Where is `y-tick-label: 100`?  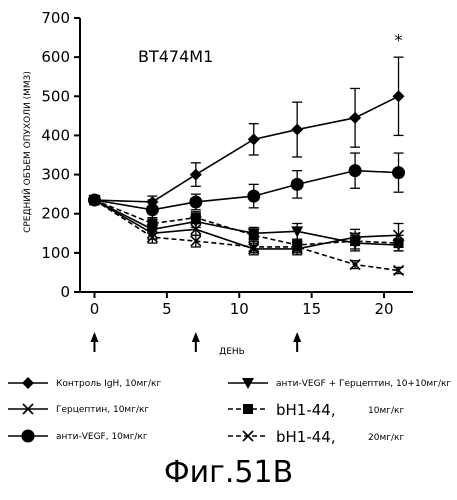
y-tick-label: 100 is located at coordinates (55, 253).